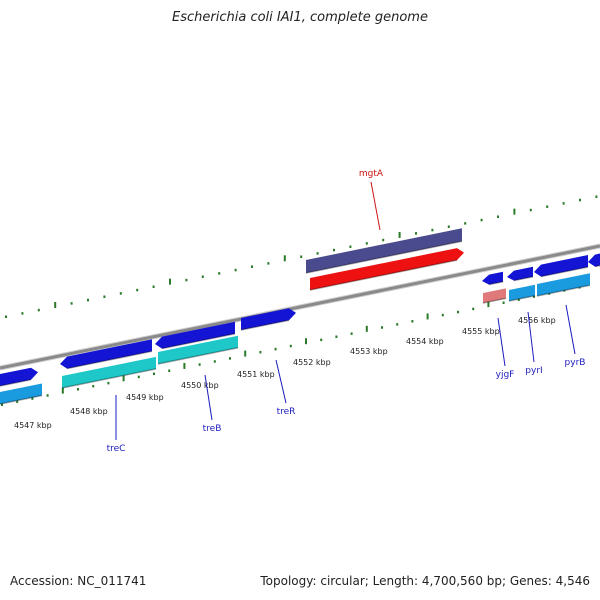 This screenshot has height=600, width=600. What do you see at coordinates (198, 349) in the screenshot?
I see `treB-track2` at bounding box center [198, 349].